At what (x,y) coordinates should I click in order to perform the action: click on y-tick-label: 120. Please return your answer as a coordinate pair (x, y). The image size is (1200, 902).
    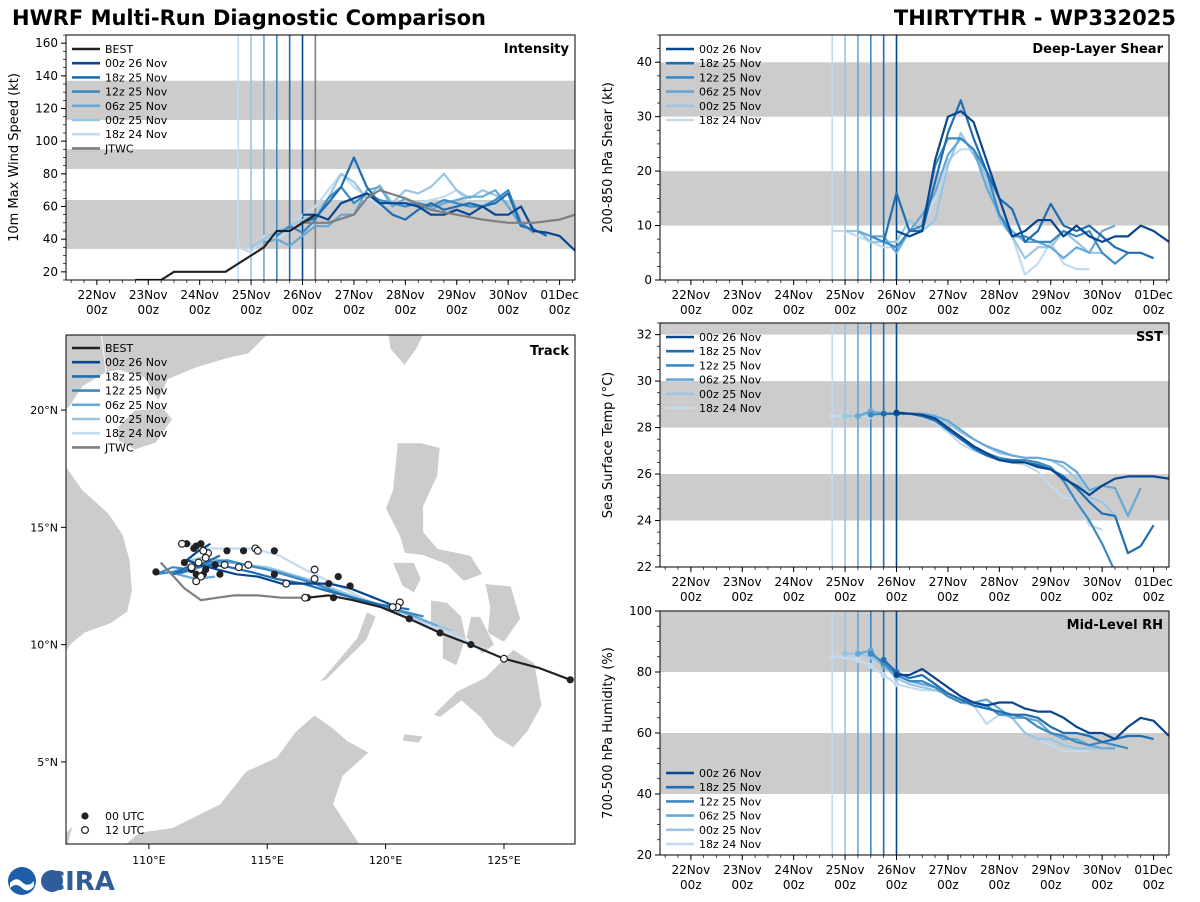
    Looking at the image, I should click on (46, 109).